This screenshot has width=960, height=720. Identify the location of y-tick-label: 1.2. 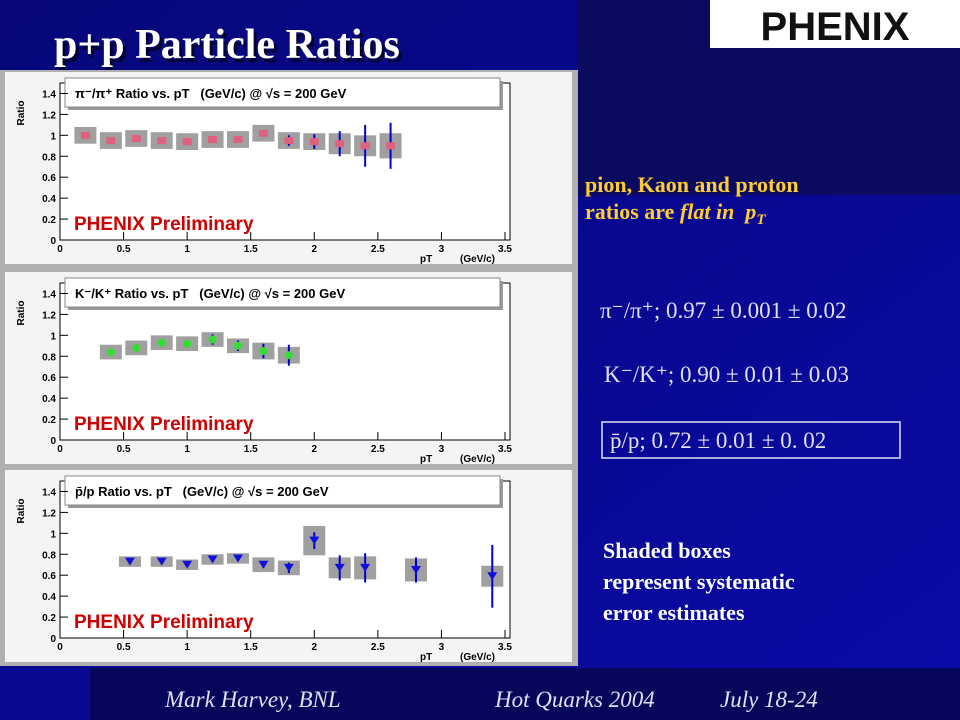
(49, 513).